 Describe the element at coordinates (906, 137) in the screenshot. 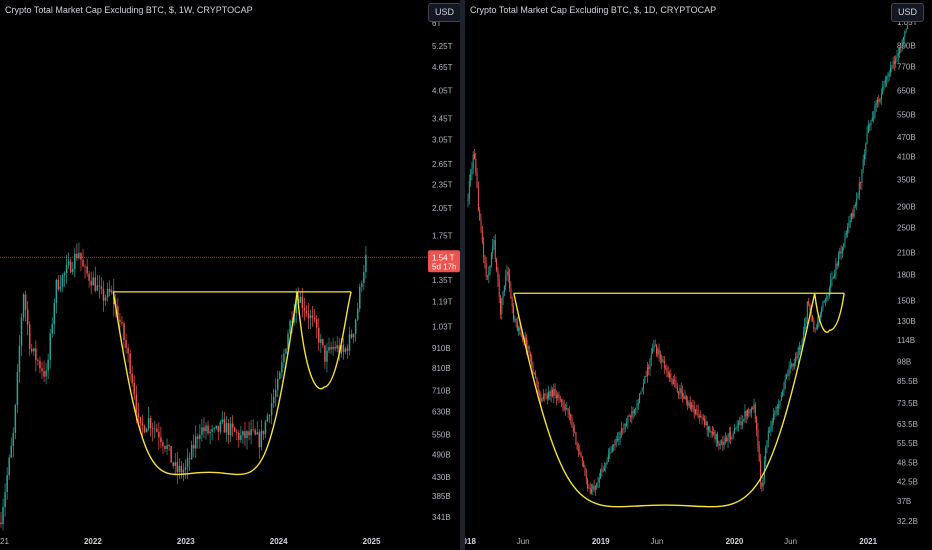

I see `y-tick-label: 470B` at that location.